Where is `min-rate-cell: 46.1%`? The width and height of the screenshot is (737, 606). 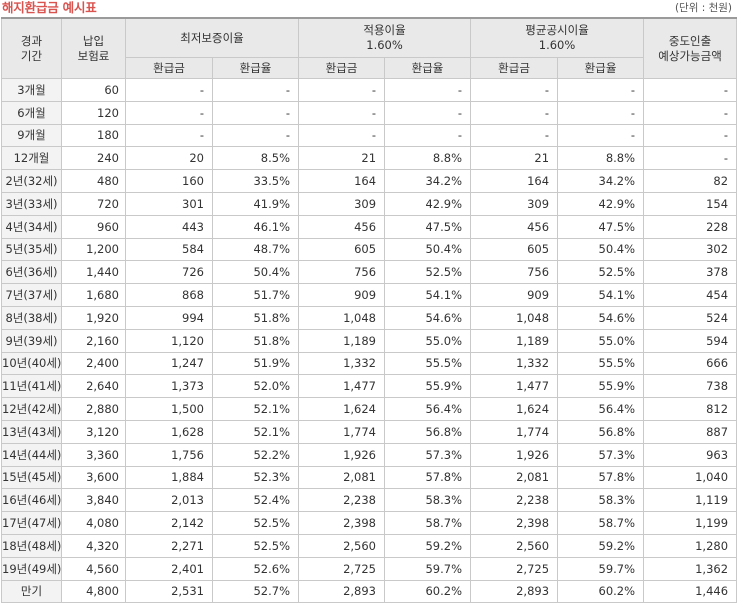
min-rate-cell: 46.1% is located at coordinates (255, 226).